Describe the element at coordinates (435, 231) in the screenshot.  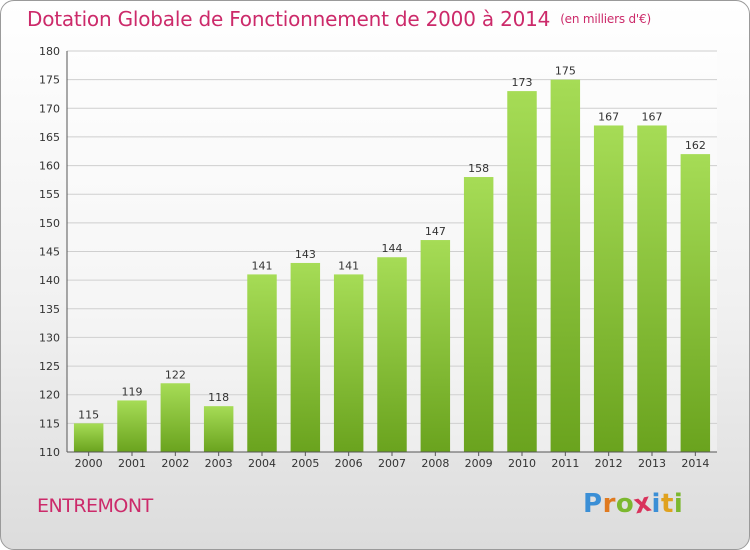
I see `value-label-2008: 147` at that location.